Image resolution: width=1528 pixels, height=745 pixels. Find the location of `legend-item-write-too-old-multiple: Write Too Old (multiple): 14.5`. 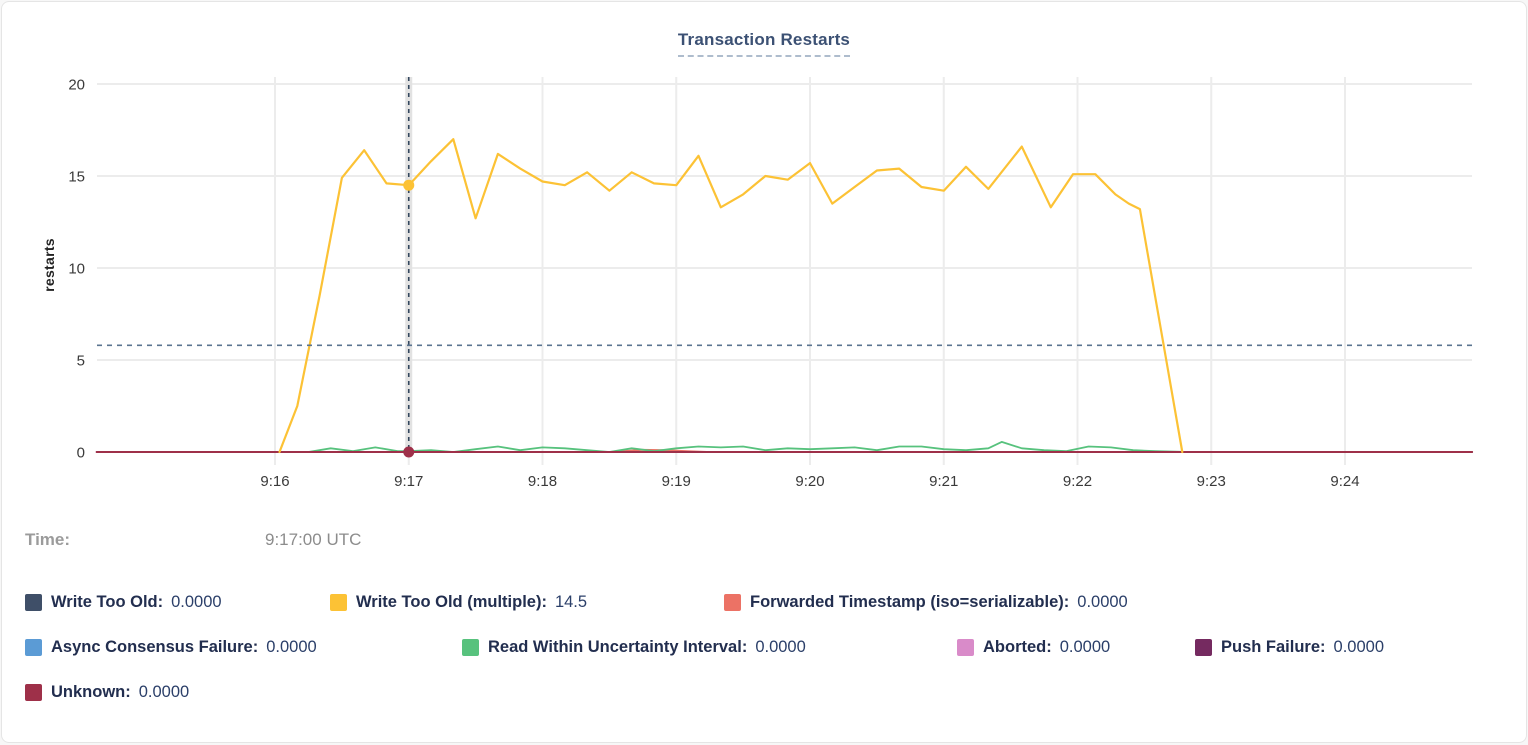

legend-item-write-too-old-multiple: Write Too Old (multiple): 14.5 is located at coordinates (458, 602).